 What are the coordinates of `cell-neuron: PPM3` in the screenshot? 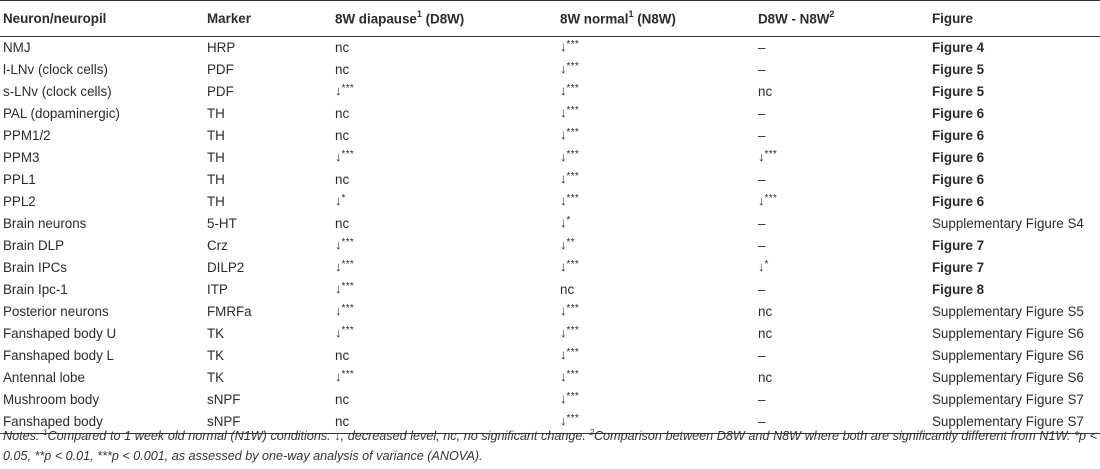 It's located at (21, 157).